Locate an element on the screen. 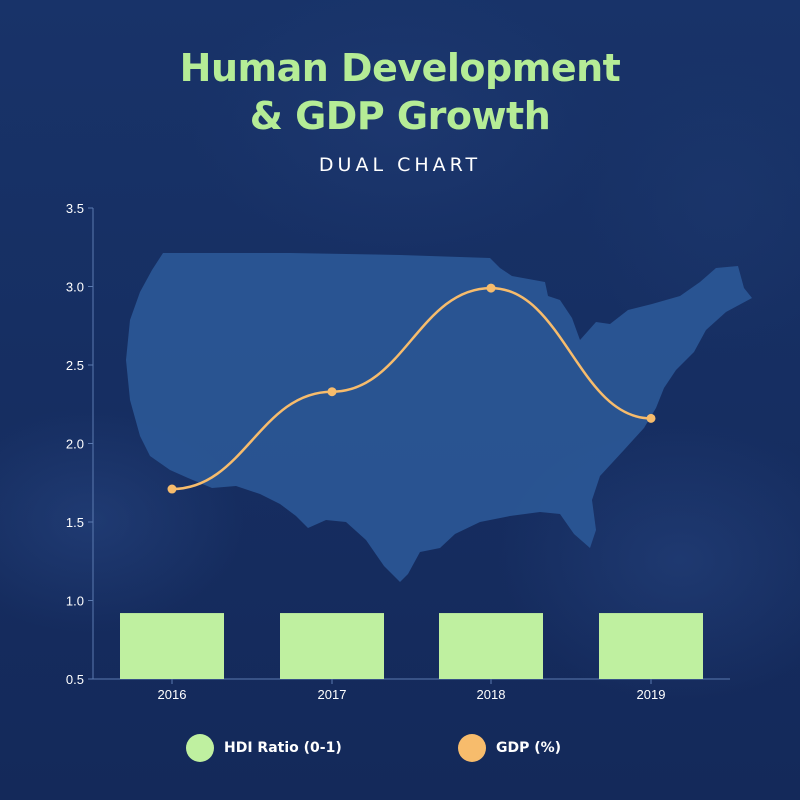  y-tick-label: 1.0 is located at coordinates (75, 601).